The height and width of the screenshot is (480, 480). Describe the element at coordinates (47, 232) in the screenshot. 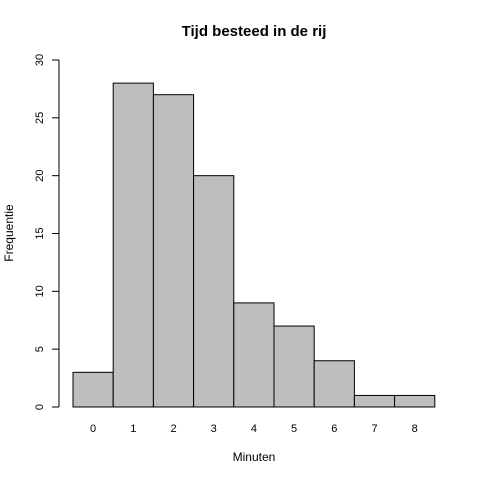

I see `y-axis: 0 5 10 15 20 25 30` at that location.